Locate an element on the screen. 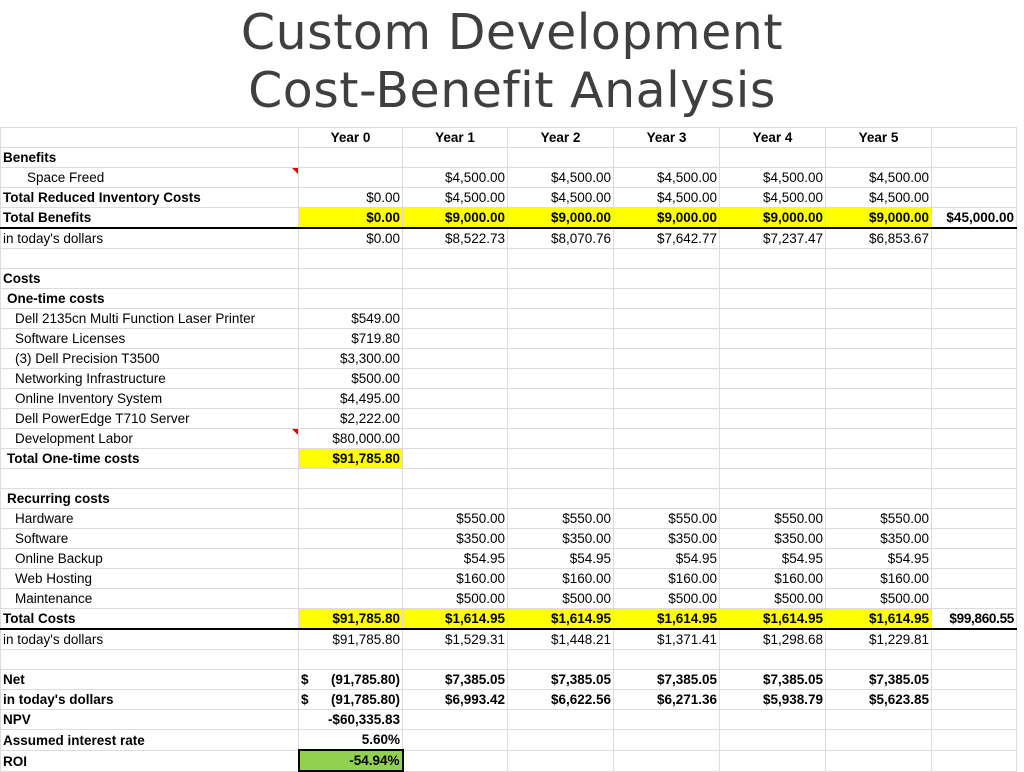 The width and height of the screenshot is (1024, 772). cell: $1,371.41 is located at coordinates (666, 639).